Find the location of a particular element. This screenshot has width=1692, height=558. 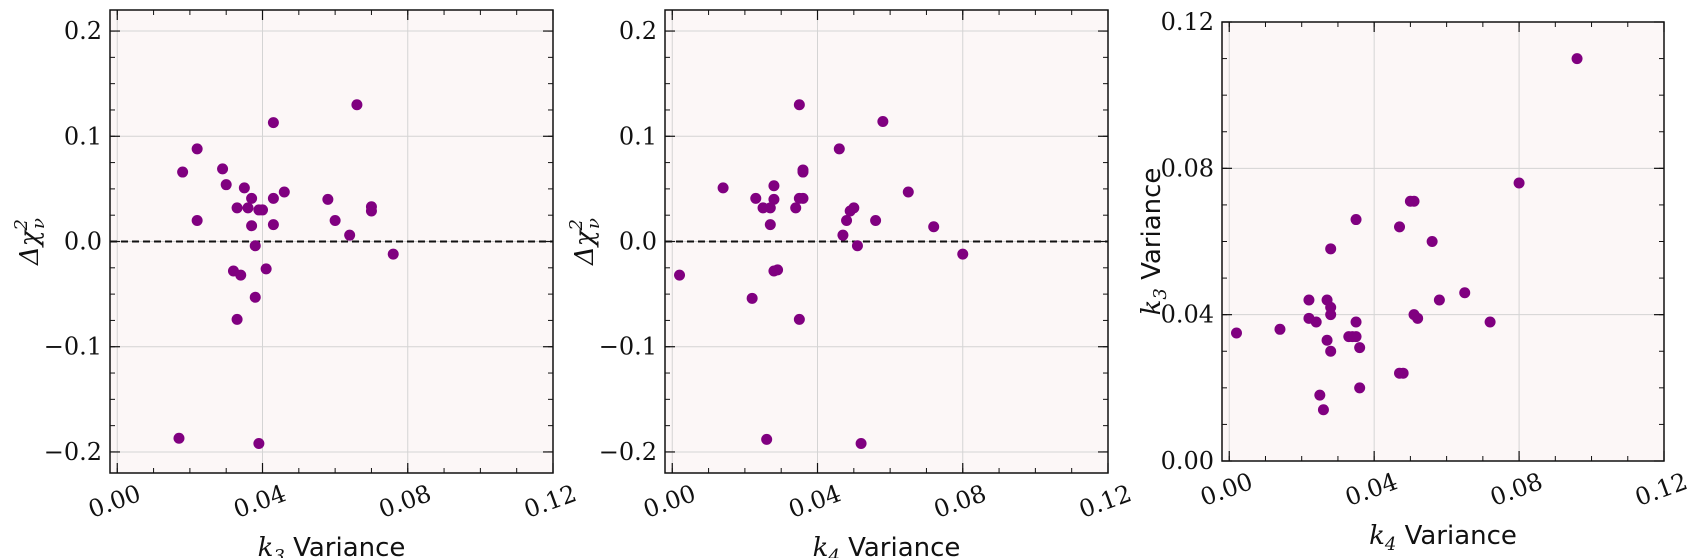

y-tick-label: 0.2 is located at coordinates (638, 31).